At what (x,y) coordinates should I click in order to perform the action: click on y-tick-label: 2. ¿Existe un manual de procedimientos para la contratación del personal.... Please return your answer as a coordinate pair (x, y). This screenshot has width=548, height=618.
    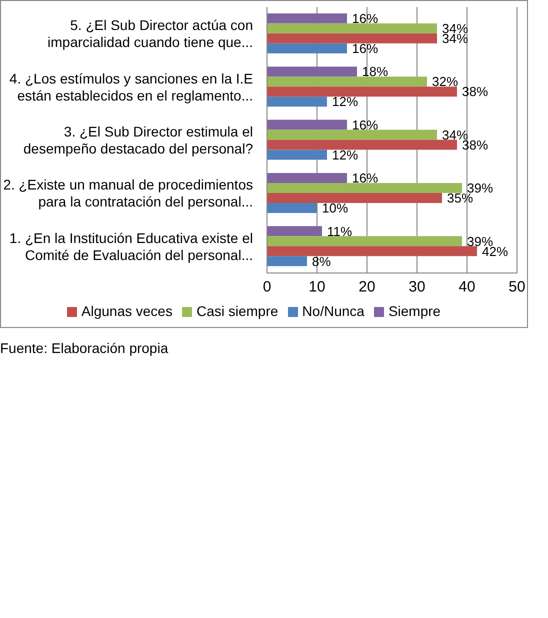
    Looking at the image, I should click on (128, 193).